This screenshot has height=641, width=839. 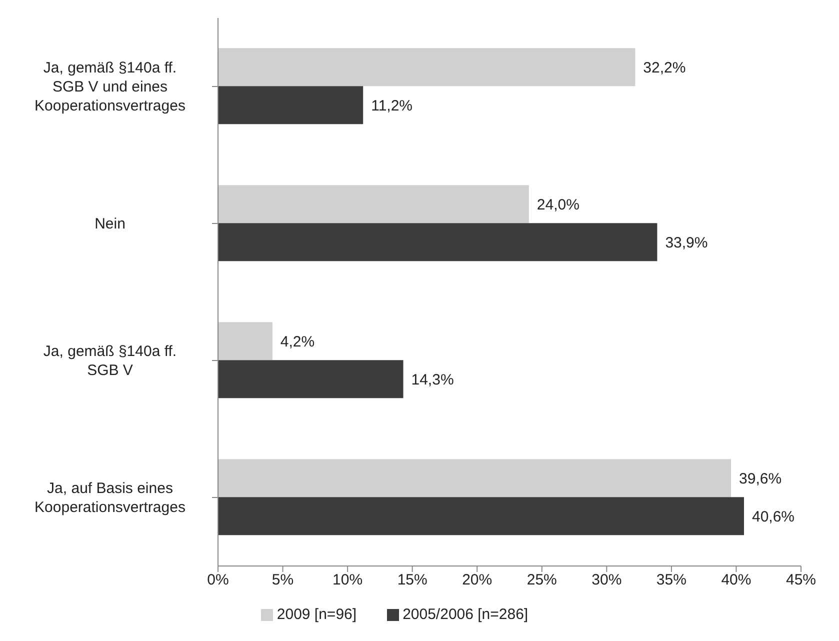 I want to click on data-label: 4,2%, so click(x=297, y=341).